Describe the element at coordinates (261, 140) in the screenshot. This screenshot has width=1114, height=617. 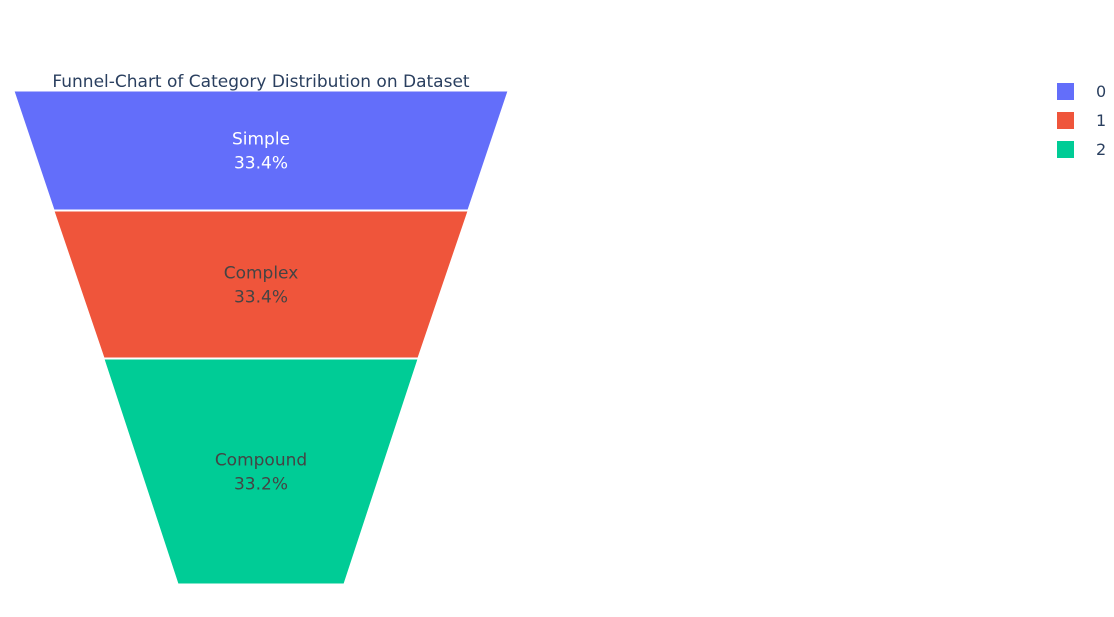
I see `segment-label-simple: Simple` at that location.